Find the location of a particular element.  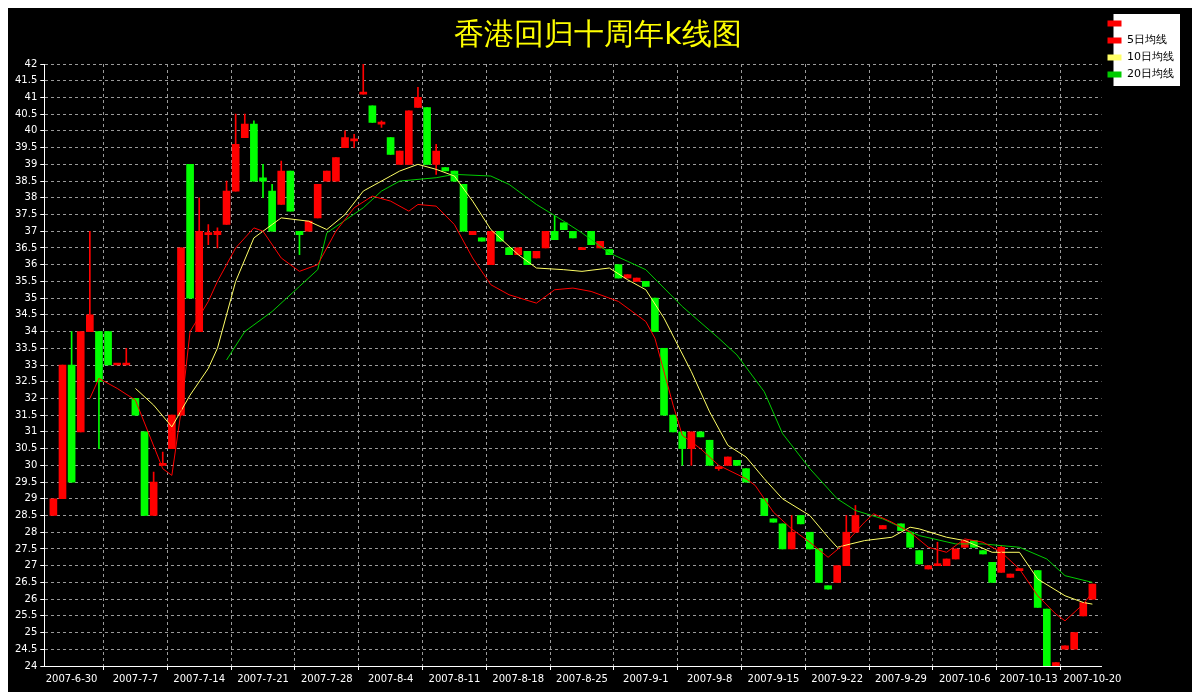

y-tick-label: 37.5 is located at coordinates (26, 214).